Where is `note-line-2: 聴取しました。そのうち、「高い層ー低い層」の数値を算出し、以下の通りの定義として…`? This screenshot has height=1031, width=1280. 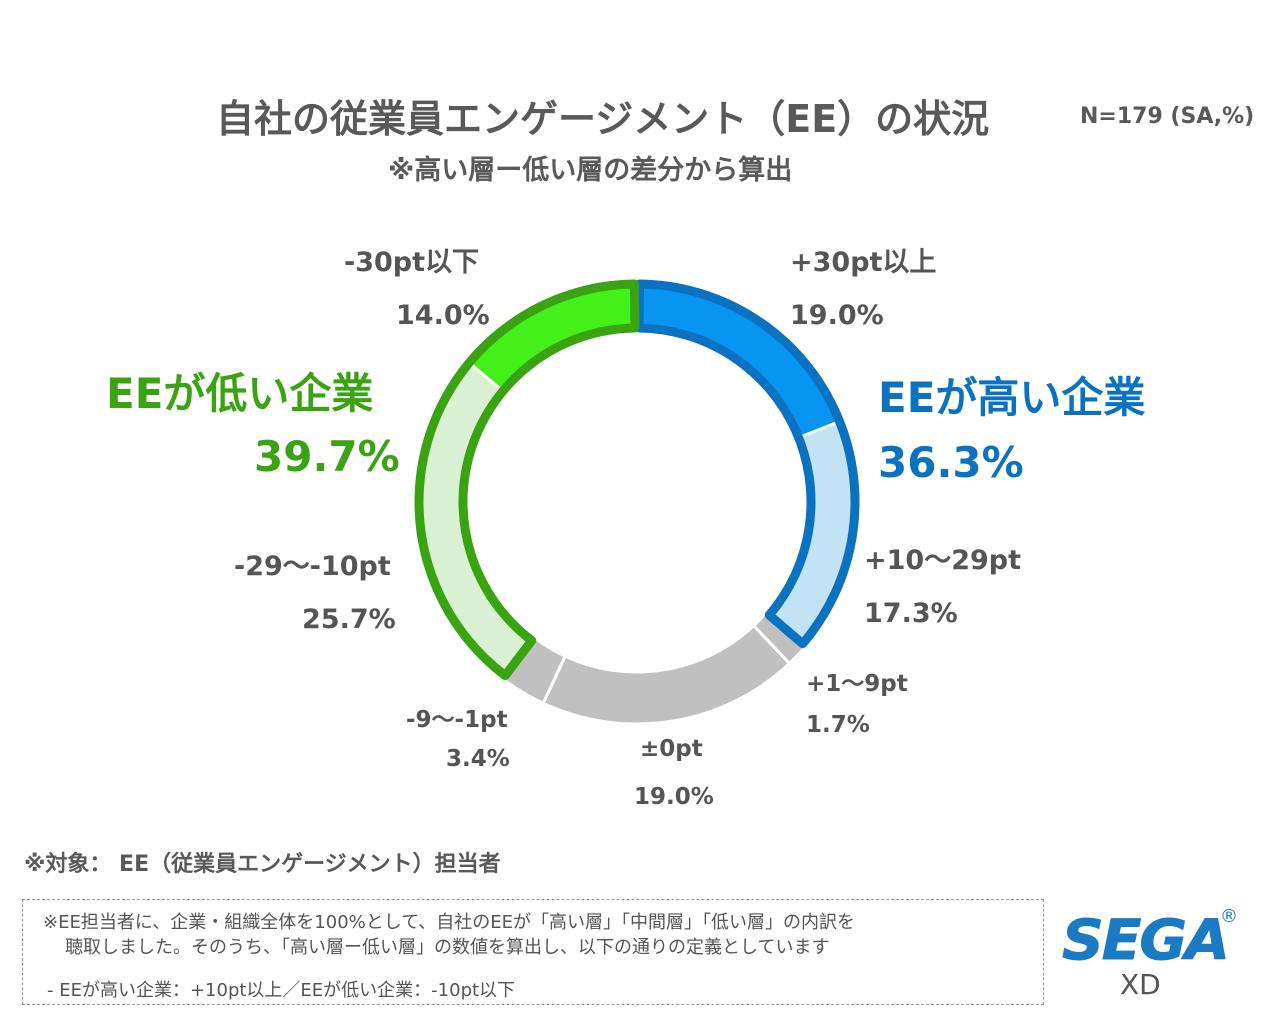 note-line-2: 聴取しました。そのうち、「高い層ー低い層」の数値を算出し、以下の通りの定義として… is located at coordinates (447, 947).